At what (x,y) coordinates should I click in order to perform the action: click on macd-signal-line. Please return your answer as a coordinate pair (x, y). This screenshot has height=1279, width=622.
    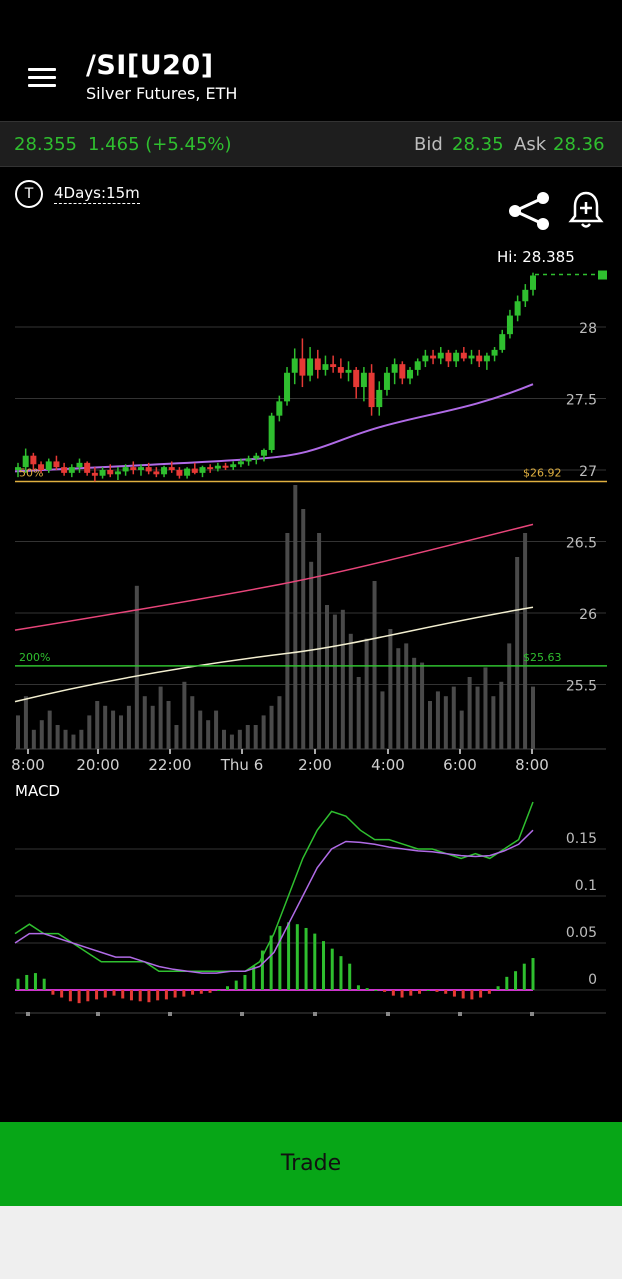
    Looking at the image, I should click on (274, 901).